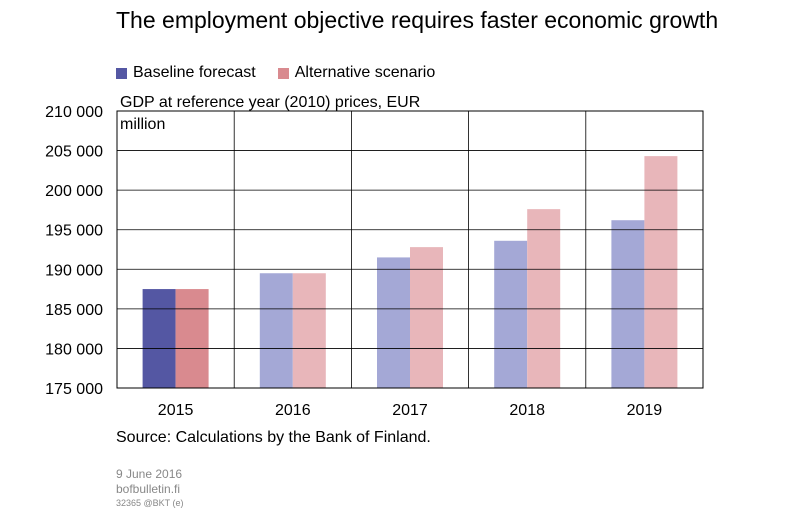 The width and height of the screenshot is (801, 523). I want to click on footer-site: bofbulletin.fi, so click(148, 489).